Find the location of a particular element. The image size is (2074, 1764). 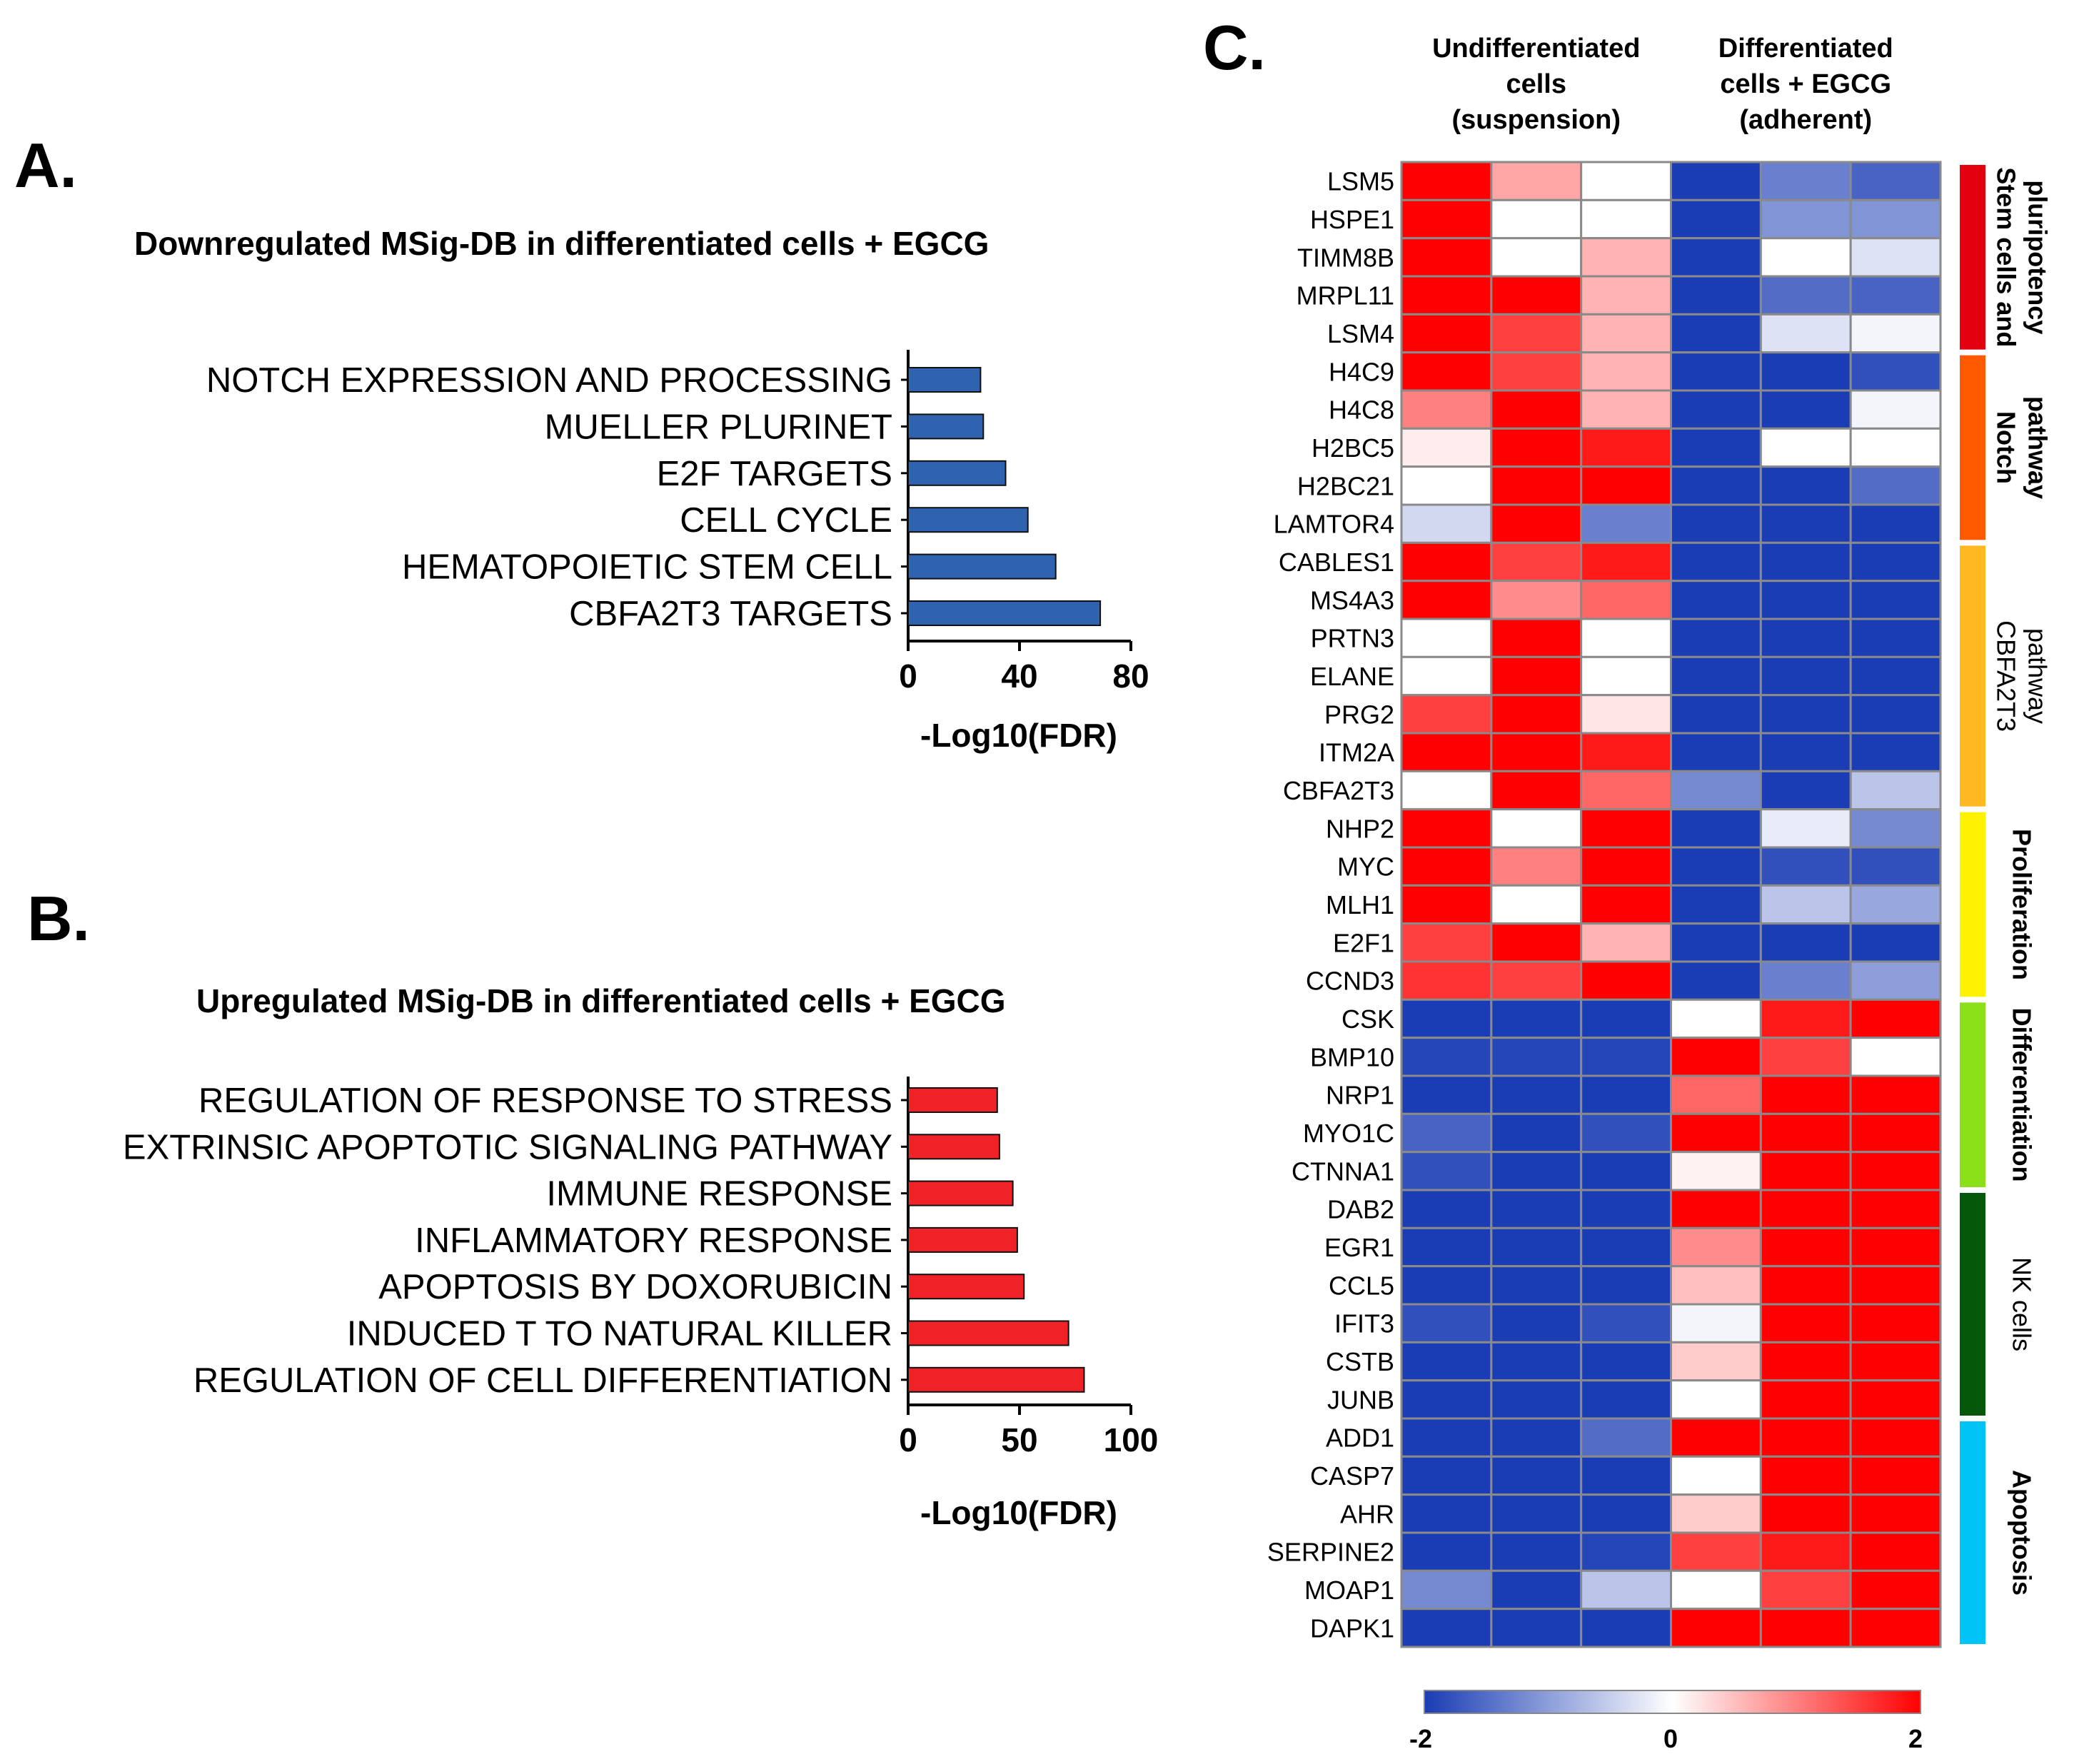

panel-a-bar is located at coordinates (957, 473).